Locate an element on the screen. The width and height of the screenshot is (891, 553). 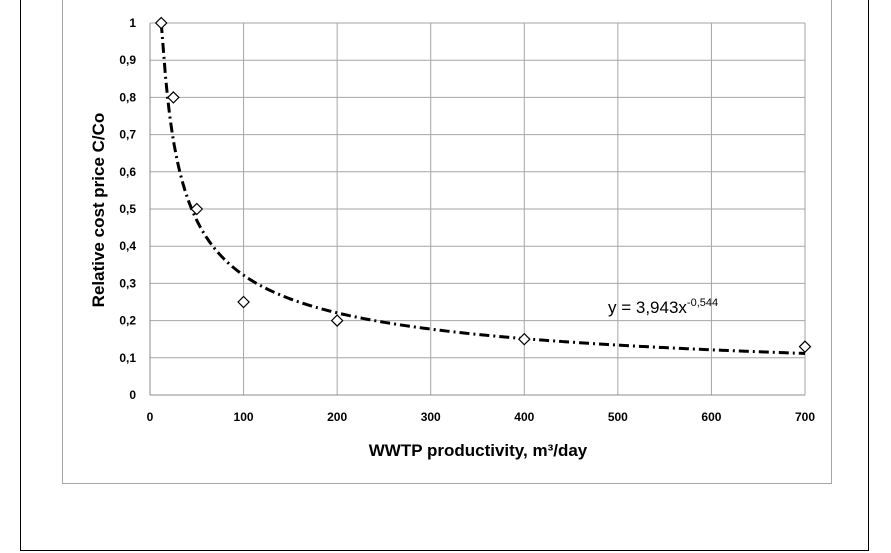
x-tick-label: 700 is located at coordinates (805, 417).